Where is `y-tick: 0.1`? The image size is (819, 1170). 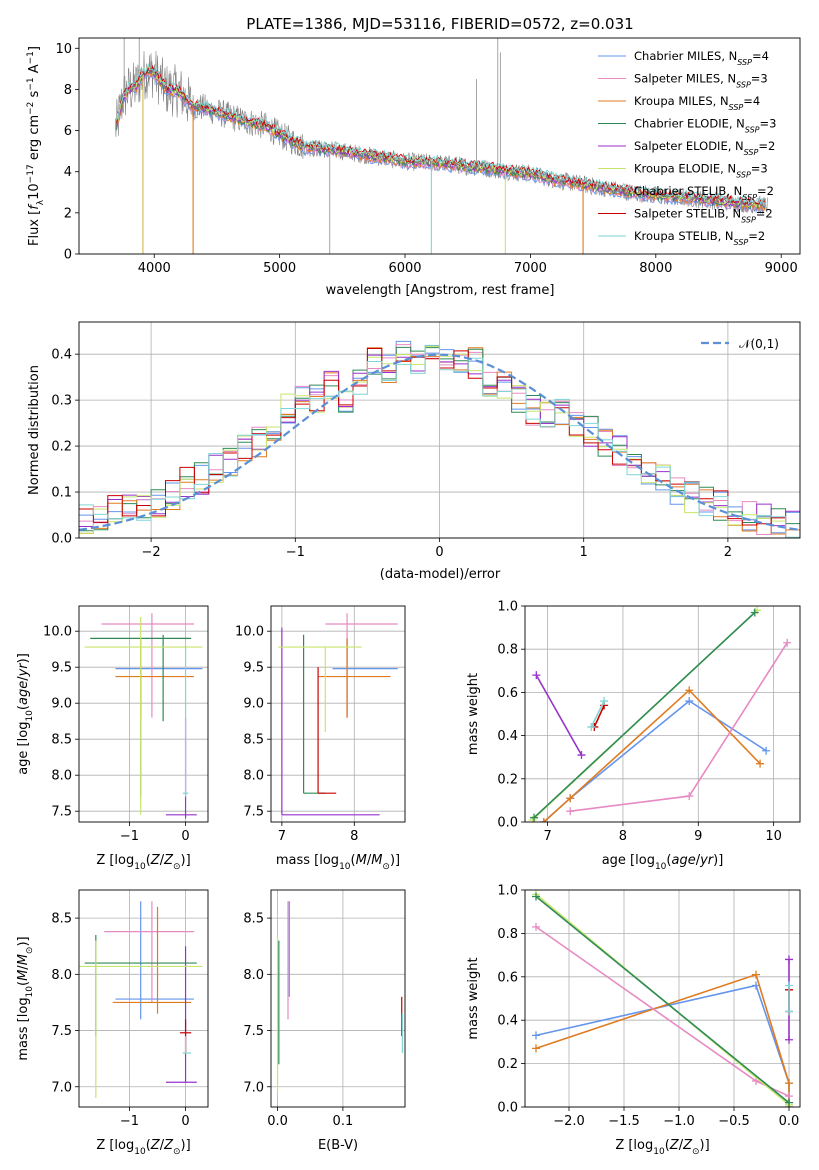
y-tick: 0.1 is located at coordinates (65, 493).